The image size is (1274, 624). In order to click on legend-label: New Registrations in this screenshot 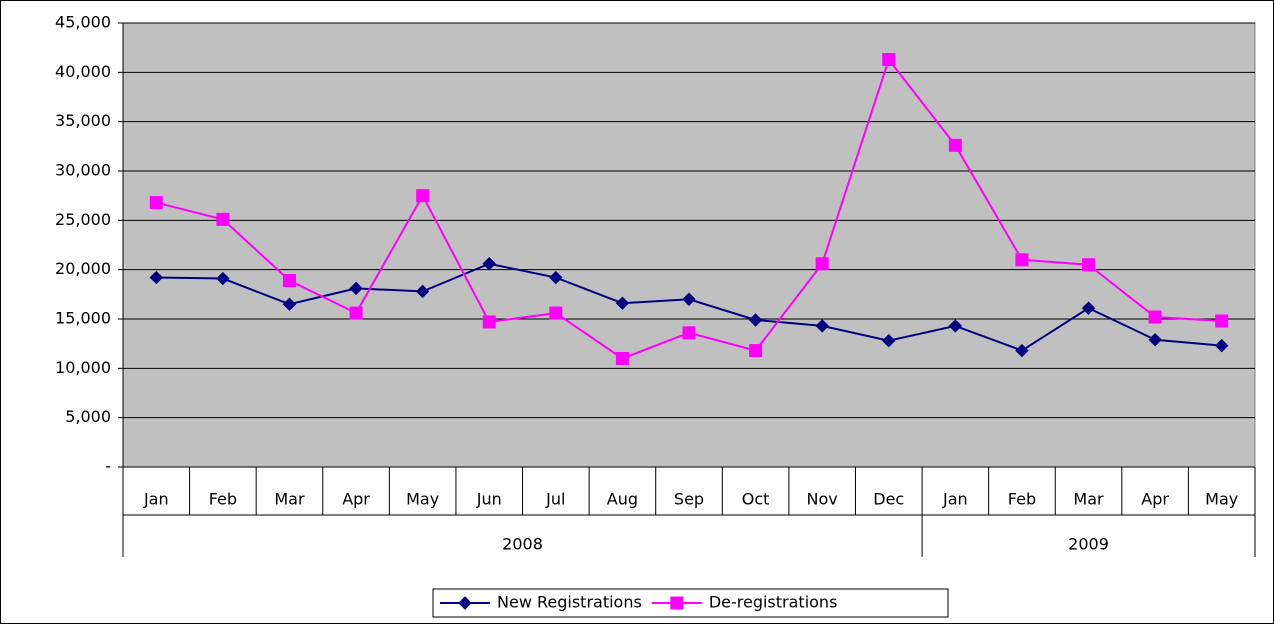, I will do `click(569, 602)`.